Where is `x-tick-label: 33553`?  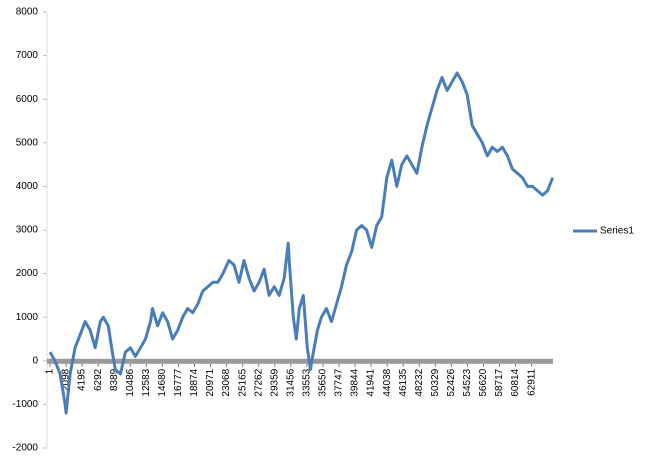
x-tick-label: 33553 is located at coordinates (307, 382).